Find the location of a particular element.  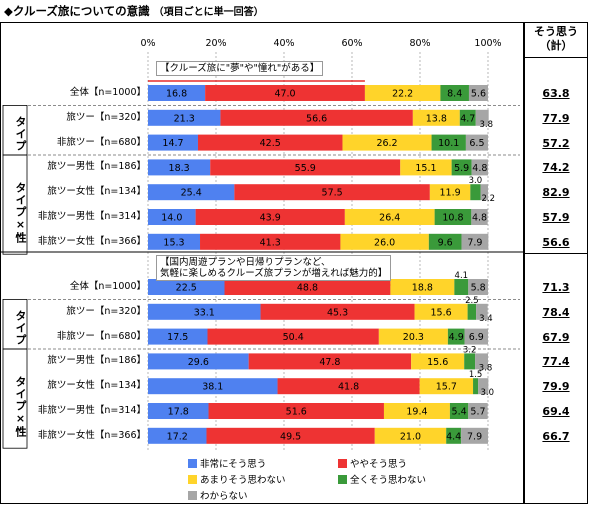

data-label-small: 3.0 is located at coordinates (487, 393).